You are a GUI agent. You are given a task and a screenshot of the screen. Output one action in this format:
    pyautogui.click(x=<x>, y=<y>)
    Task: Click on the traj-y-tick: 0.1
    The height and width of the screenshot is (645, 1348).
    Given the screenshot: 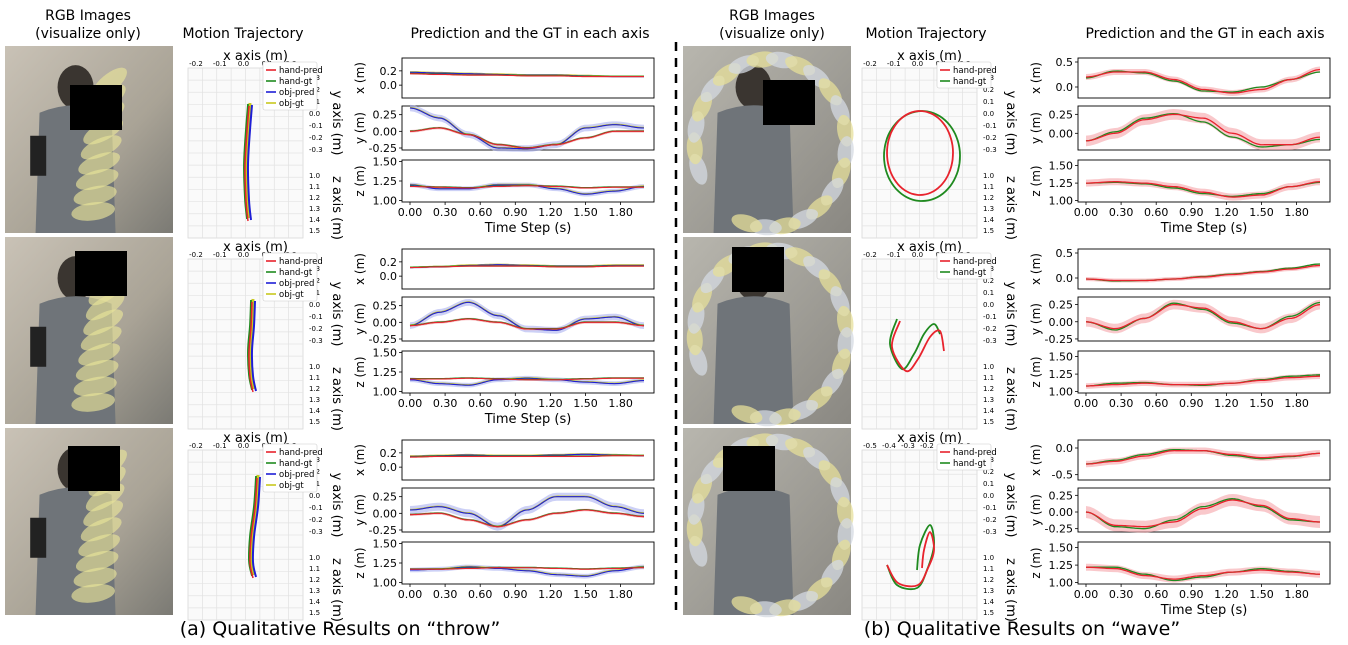 What is the action you would take?
    pyautogui.click(x=988, y=484)
    